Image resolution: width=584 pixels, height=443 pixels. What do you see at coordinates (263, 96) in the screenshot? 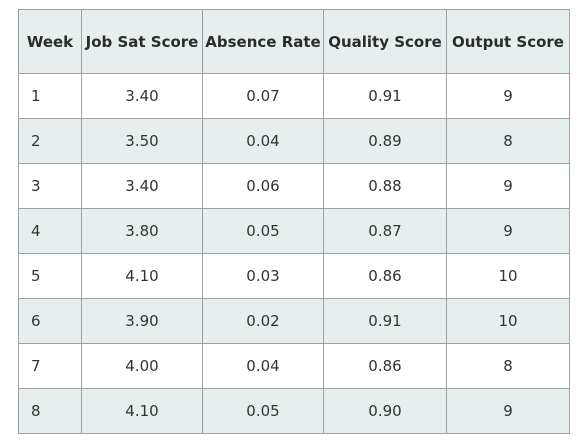
I see `cell-absence-rate: 0.07` at bounding box center [263, 96].